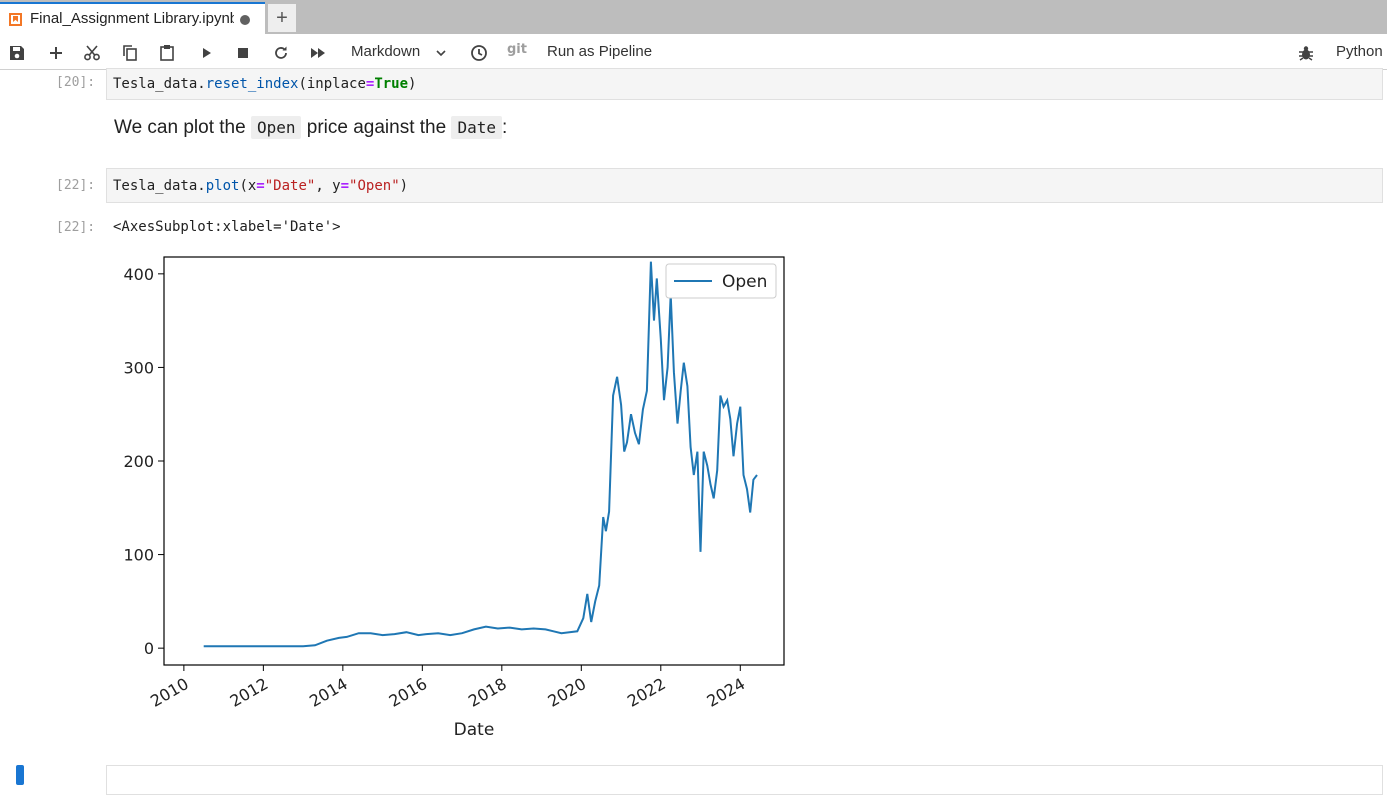 This screenshot has width=1387, height=795. Describe the element at coordinates (138, 461) in the screenshot. I see `y-tick-label: 200` at that location.